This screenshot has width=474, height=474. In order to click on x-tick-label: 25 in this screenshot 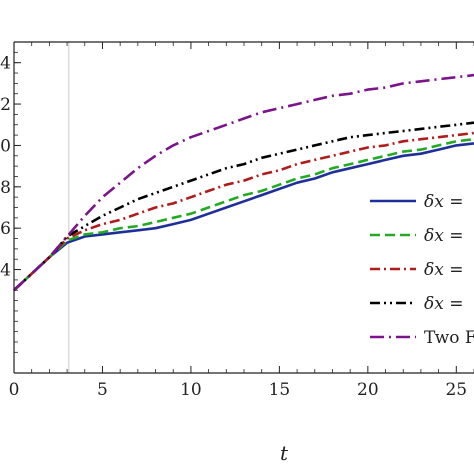, I will do `click(456, 390)`.